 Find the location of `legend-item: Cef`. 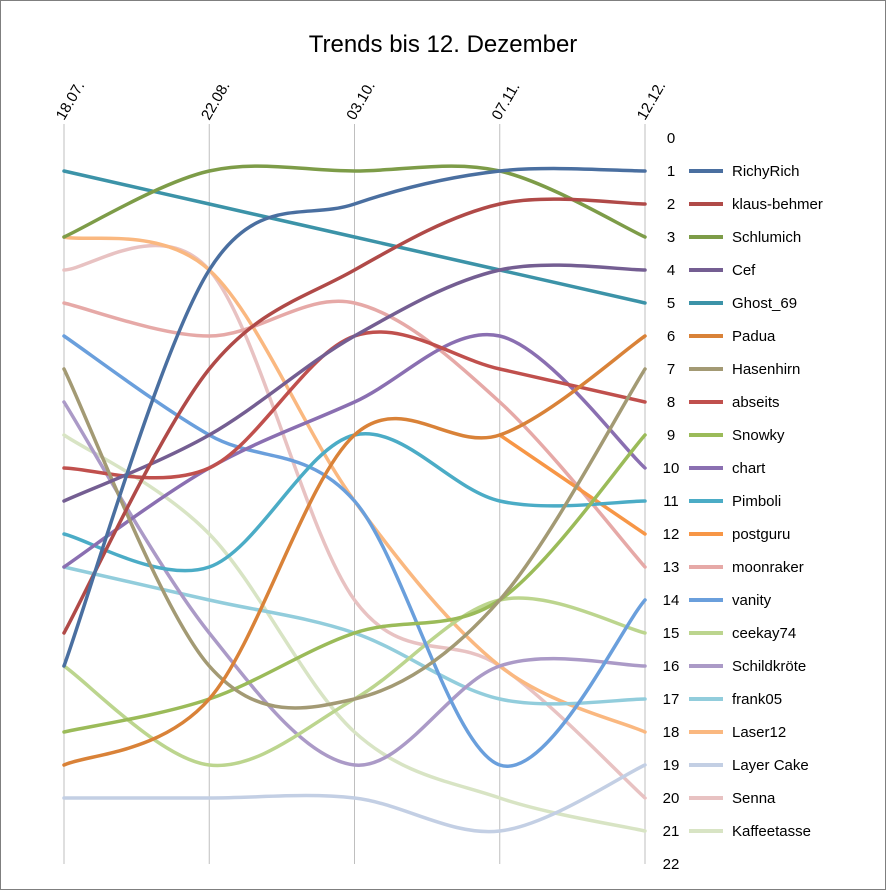

legend-item: Cef is located at coordinates (722, 270).